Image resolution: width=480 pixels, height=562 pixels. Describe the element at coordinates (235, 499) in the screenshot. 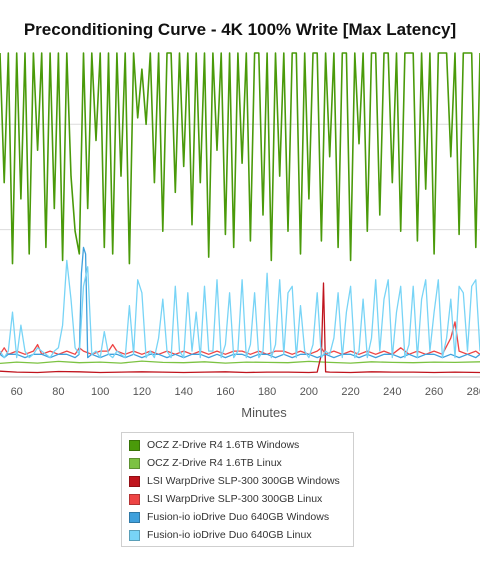

I see `legend-label-3: LSI WarpDrive SLP-300 300GB Linux` at that location.